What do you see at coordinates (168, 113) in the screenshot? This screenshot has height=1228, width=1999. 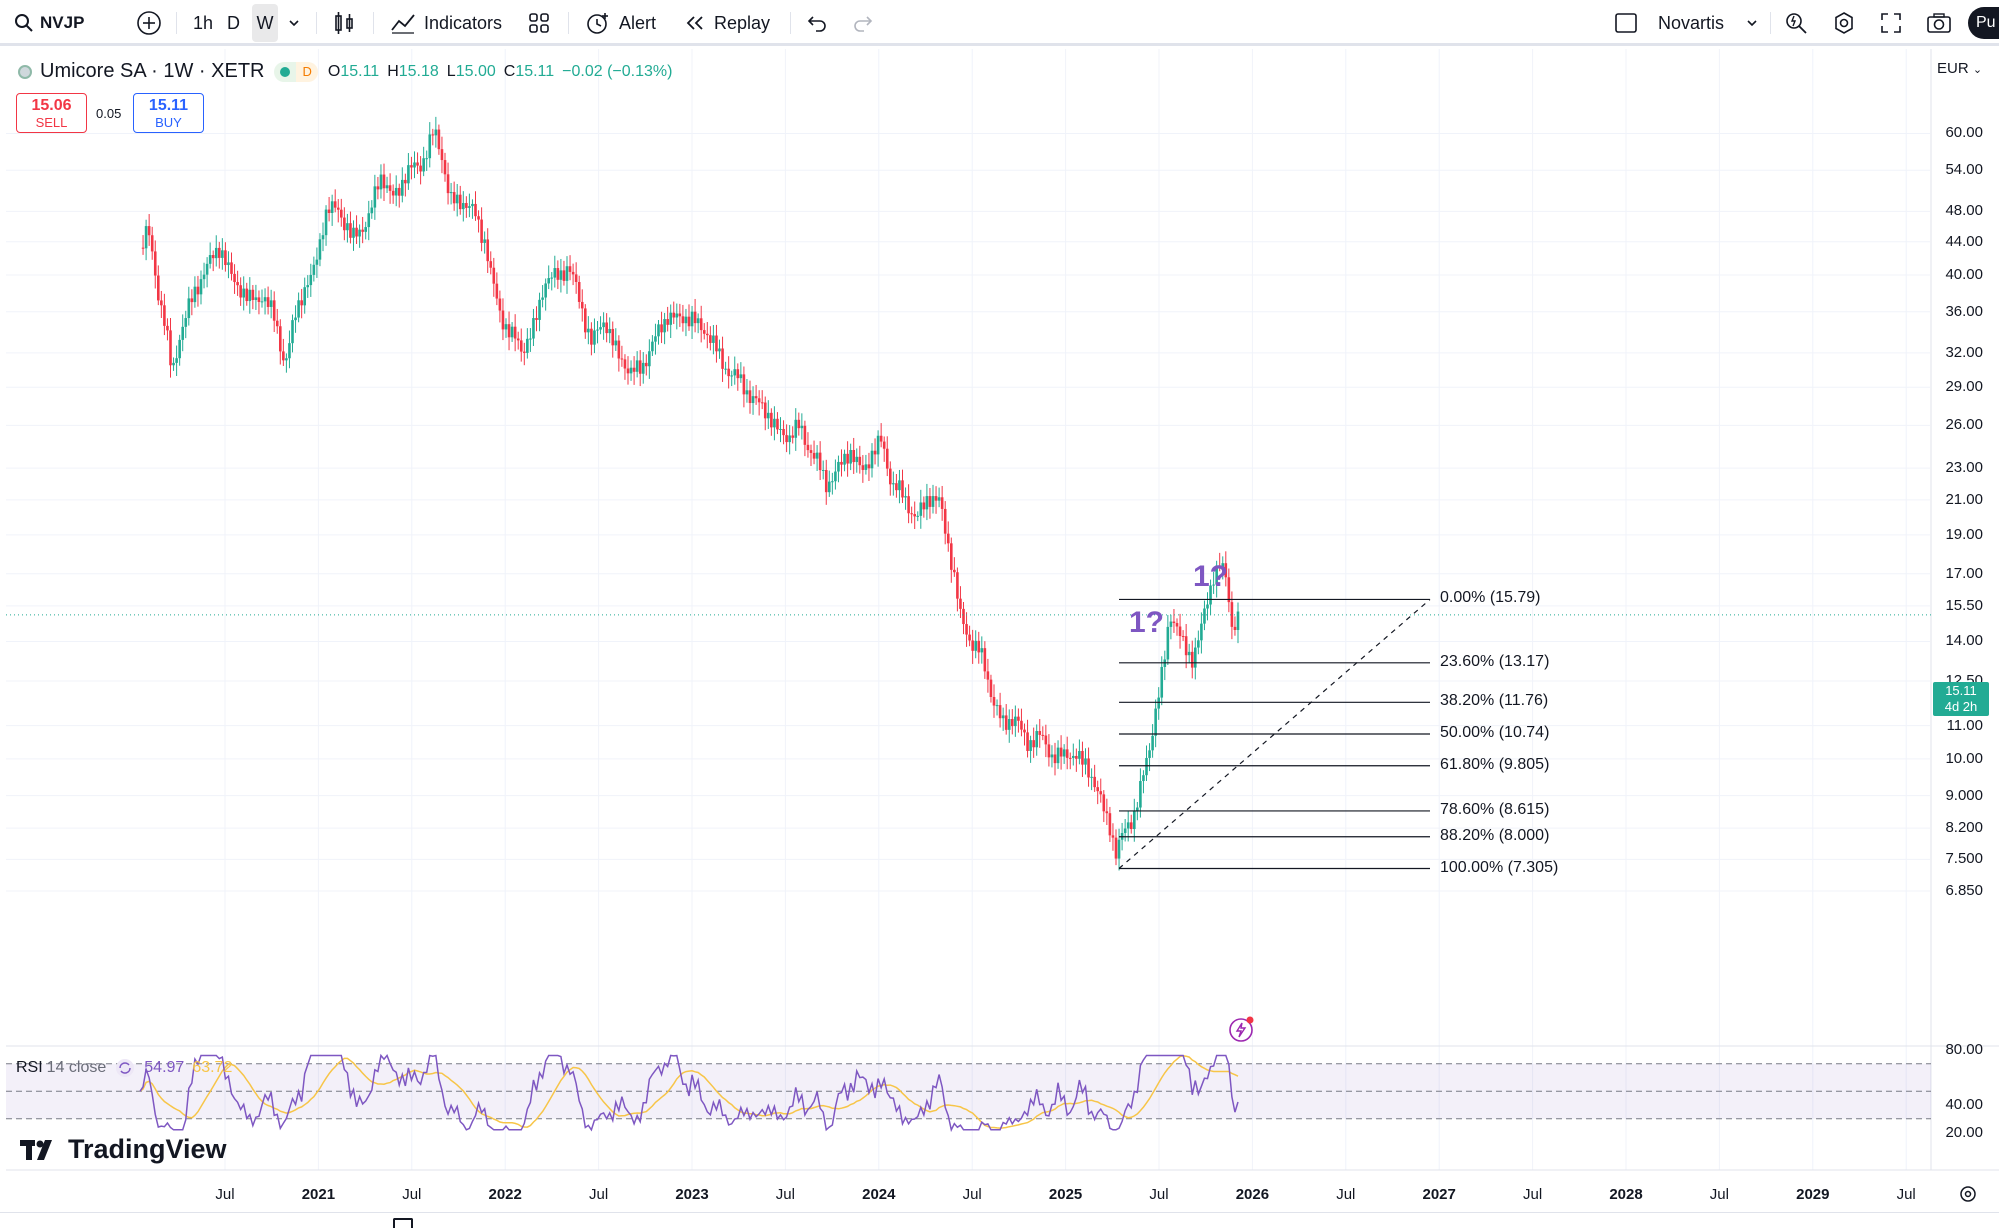 I see `buy-button: 15.11 BUY` at bounding box center [168, 113].